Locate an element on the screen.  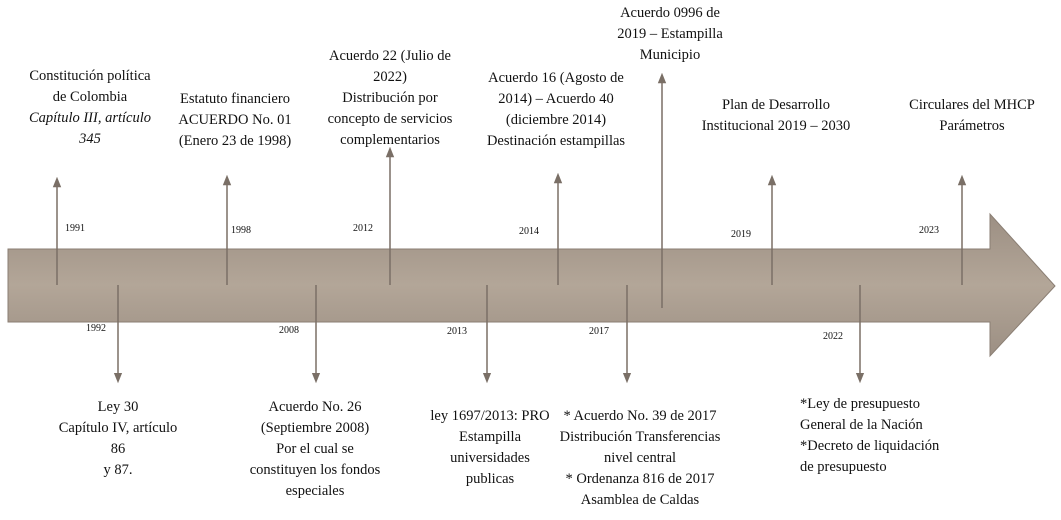
event-text: Ley 30 is located at coordinates (118, 407).